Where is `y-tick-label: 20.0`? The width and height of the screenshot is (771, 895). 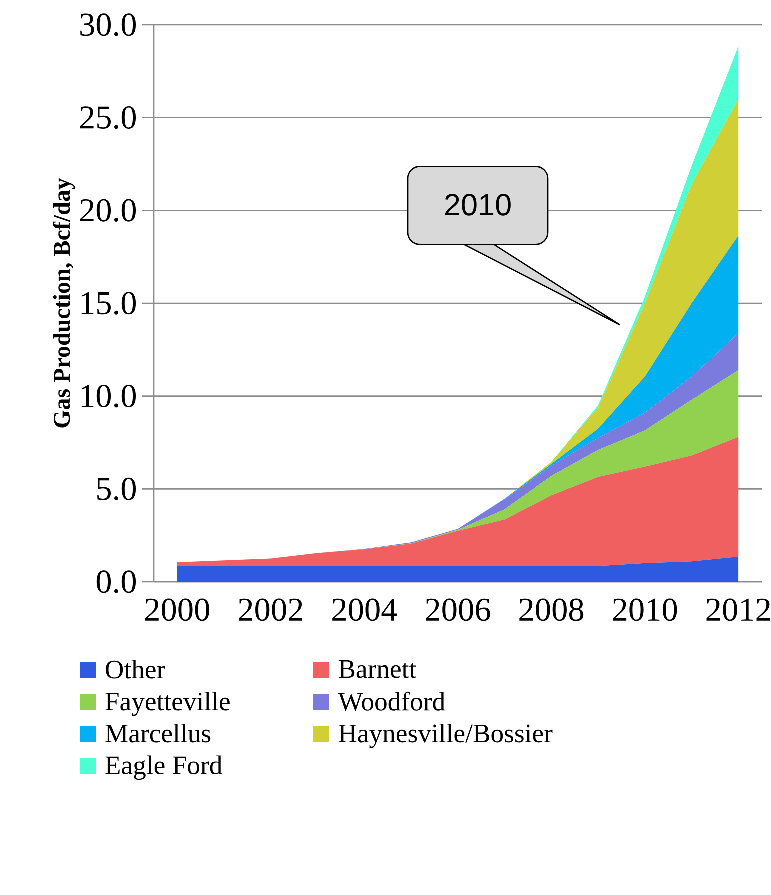
y-tick-label: 20.0 is located at coordinates (108, 210).